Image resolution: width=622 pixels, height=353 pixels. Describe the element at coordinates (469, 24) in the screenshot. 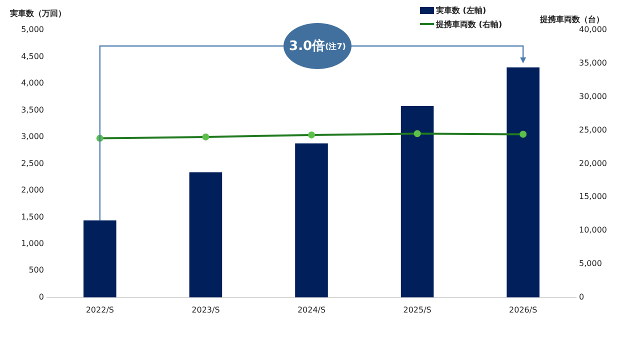

I see `legend-label: 提携車両数 (右軸)` at that location.